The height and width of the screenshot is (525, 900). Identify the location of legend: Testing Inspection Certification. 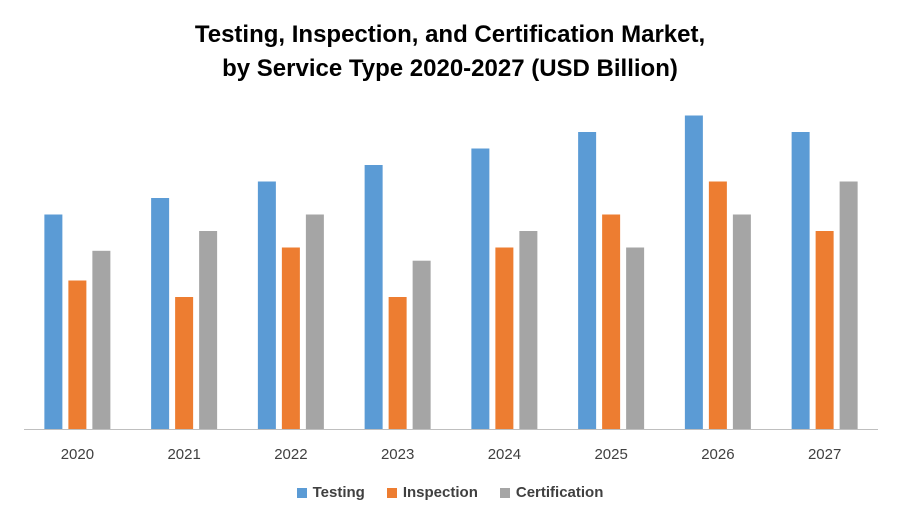
(450, 492).